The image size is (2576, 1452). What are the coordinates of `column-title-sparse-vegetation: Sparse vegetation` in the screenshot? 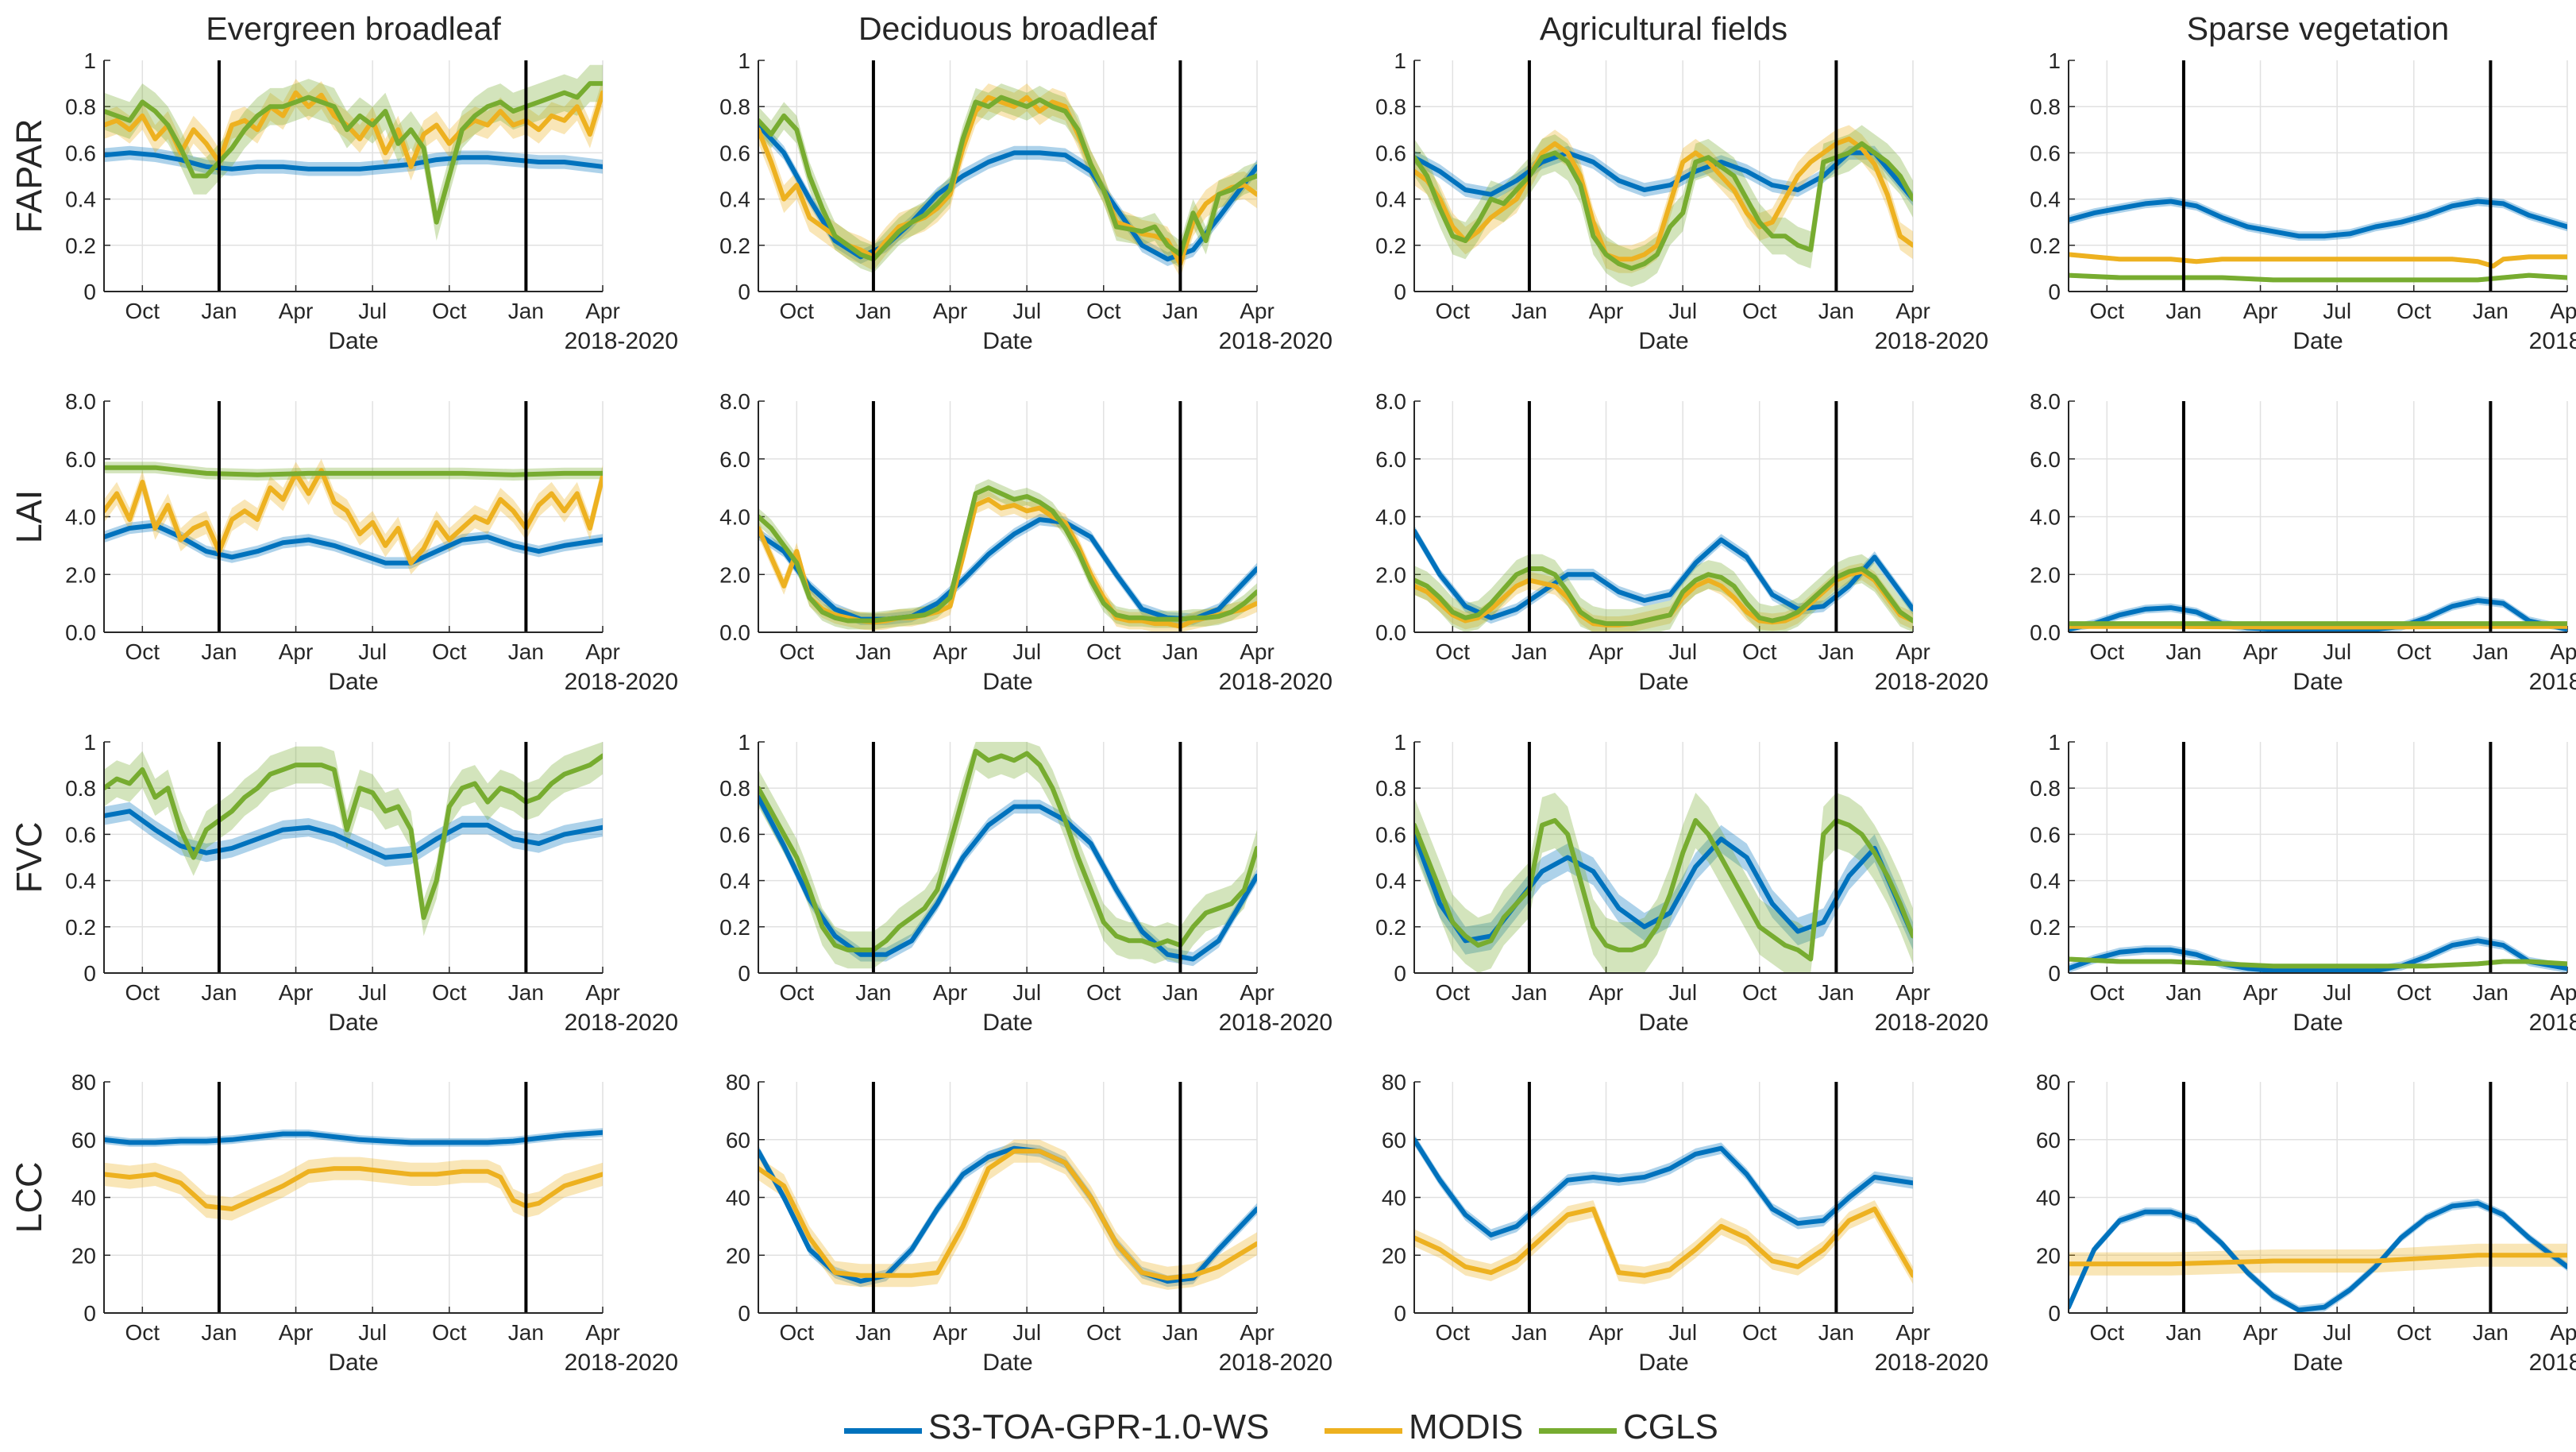 It's located at (2318, 28).